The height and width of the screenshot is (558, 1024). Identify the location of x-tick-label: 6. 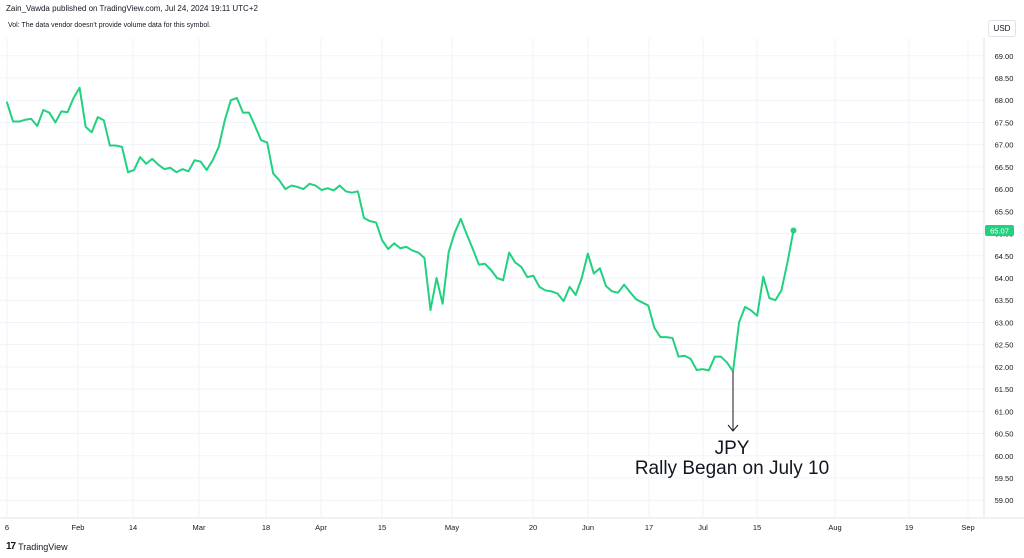
(7, 527).